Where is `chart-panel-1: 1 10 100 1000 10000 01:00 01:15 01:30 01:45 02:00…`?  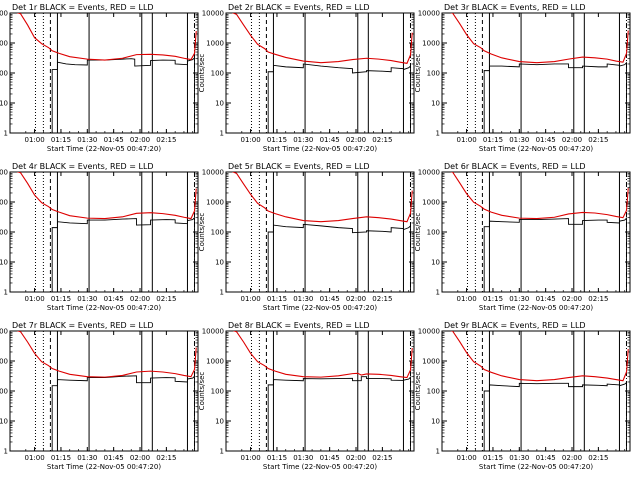 chart-panel-1: 1 10 100 1000 10000 01:00 01:15 01:30 01:45 02:00… is located at coordinates (99, 78).